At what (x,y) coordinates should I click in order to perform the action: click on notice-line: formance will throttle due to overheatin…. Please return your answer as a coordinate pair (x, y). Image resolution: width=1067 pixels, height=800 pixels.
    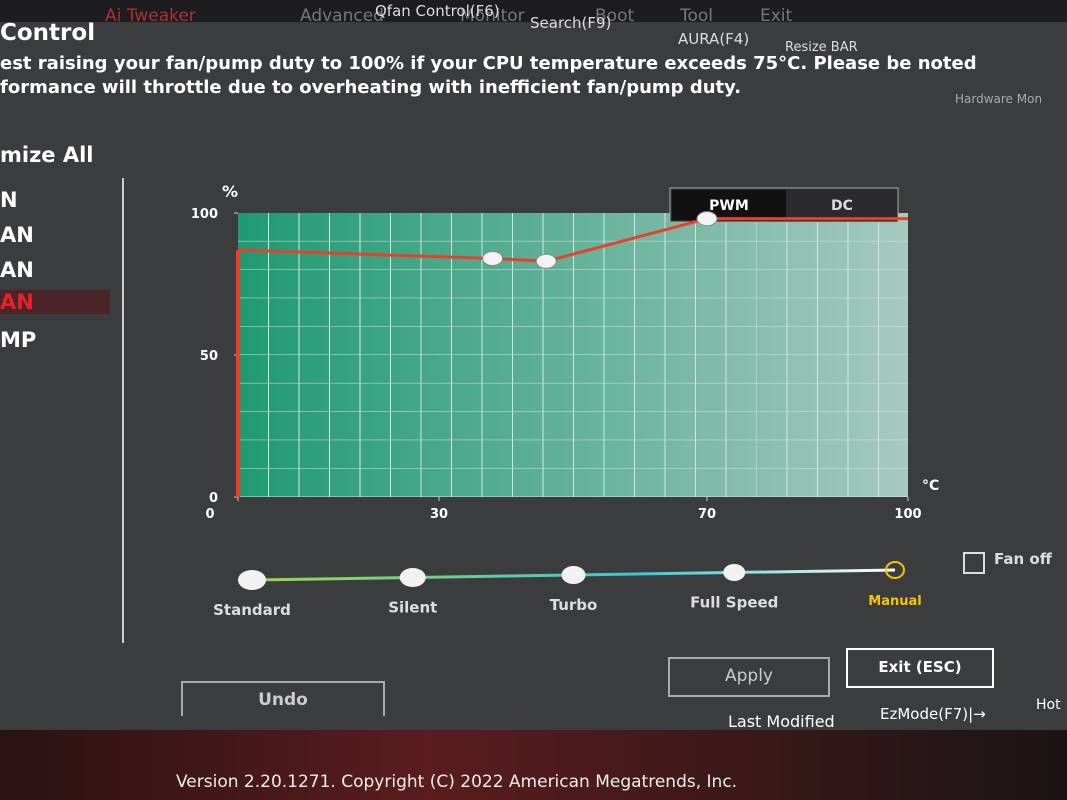
    Looking at the image, I should click on (371, 87).